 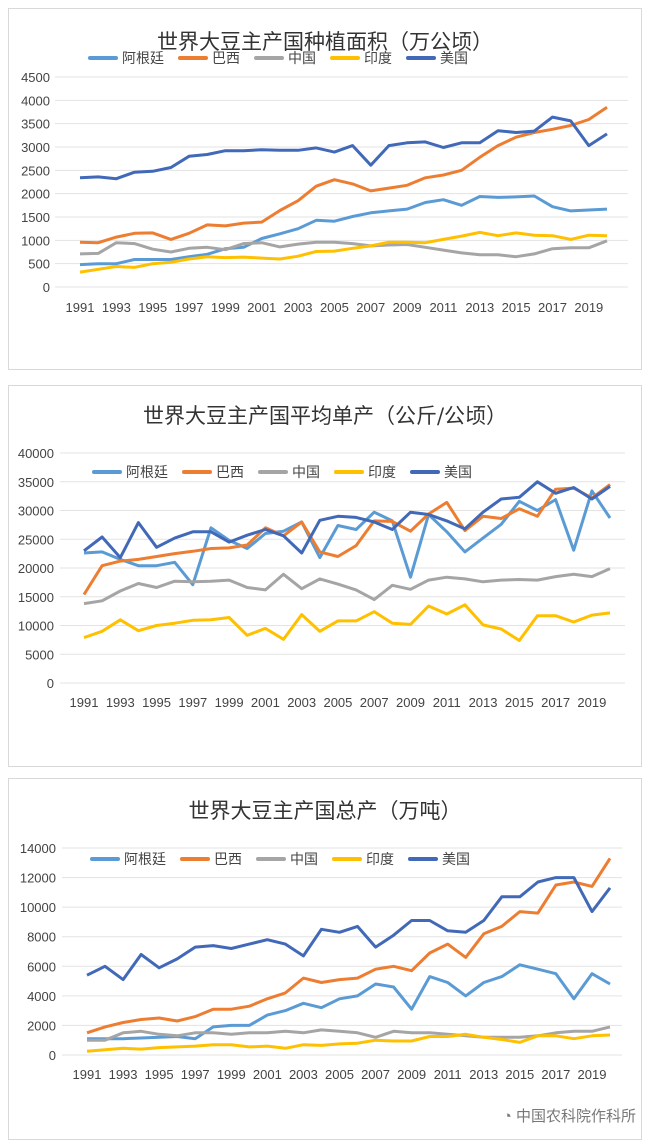 I want to click on y-tick-label: 20000, so click(x=36, y=568).